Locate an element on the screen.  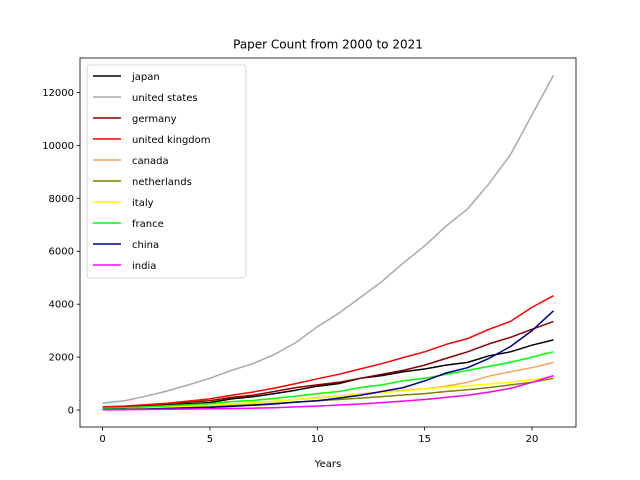
series-line-china is located at coordinates (328, 360).